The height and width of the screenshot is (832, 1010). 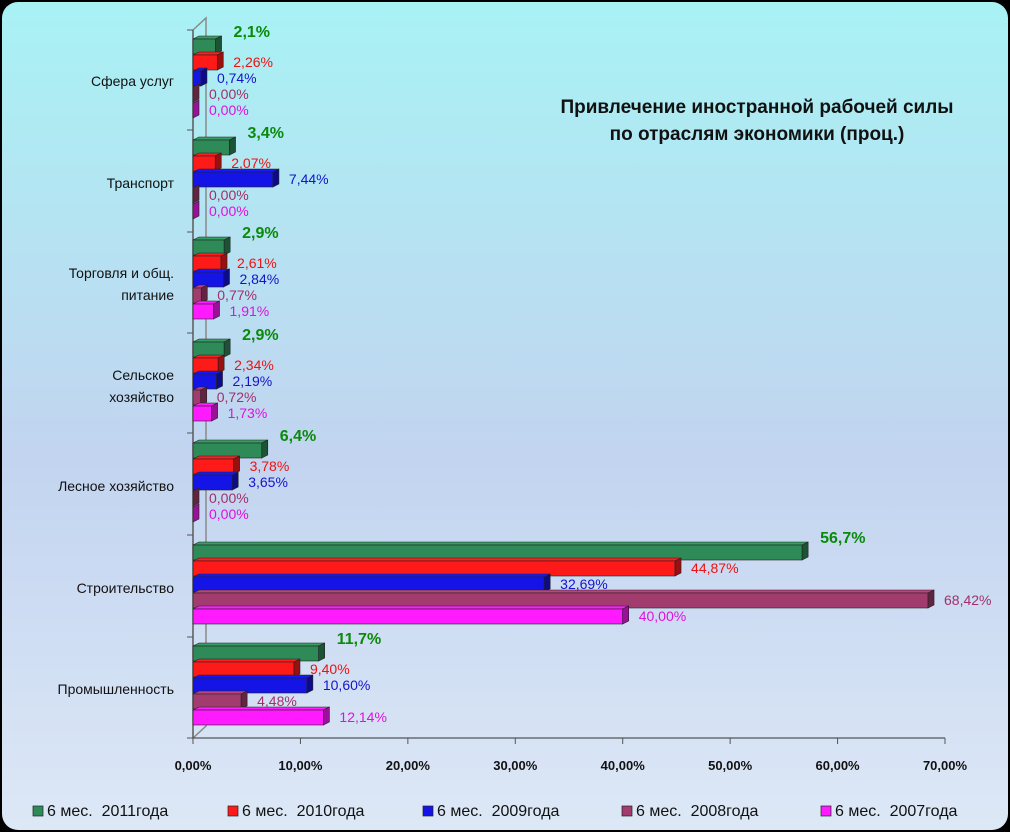 I want to click on data-label: 0,74%, so click(x=237, y=78).